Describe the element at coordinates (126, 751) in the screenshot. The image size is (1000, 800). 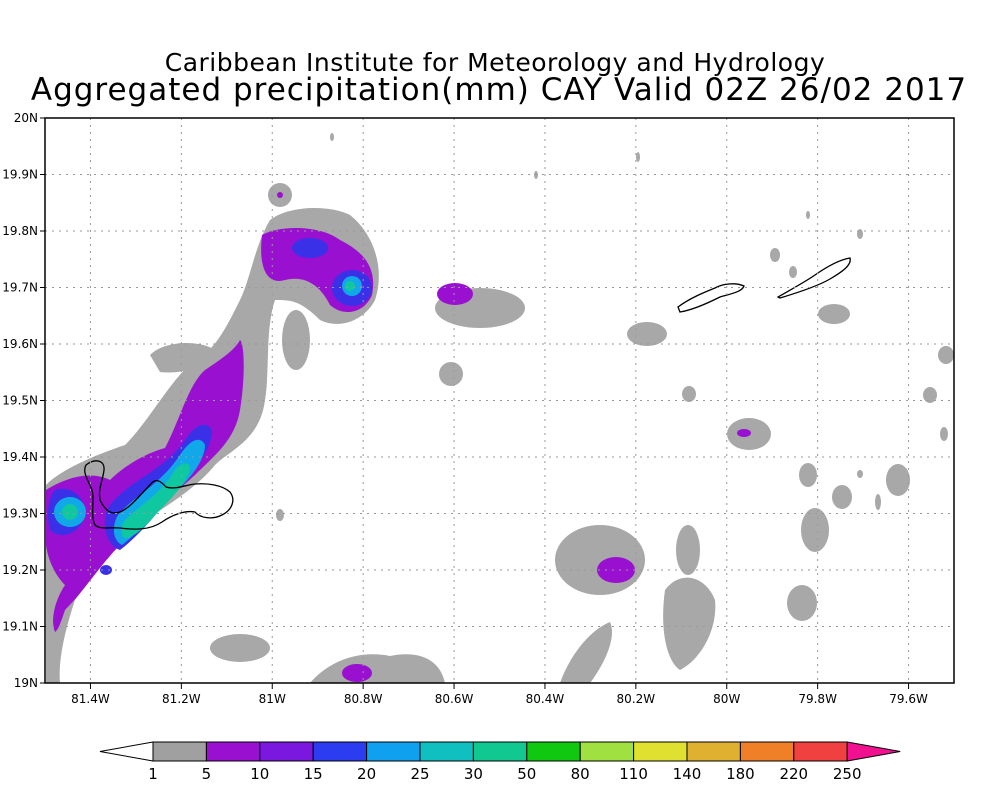
I see `colorbar-low-arrow` at that location.